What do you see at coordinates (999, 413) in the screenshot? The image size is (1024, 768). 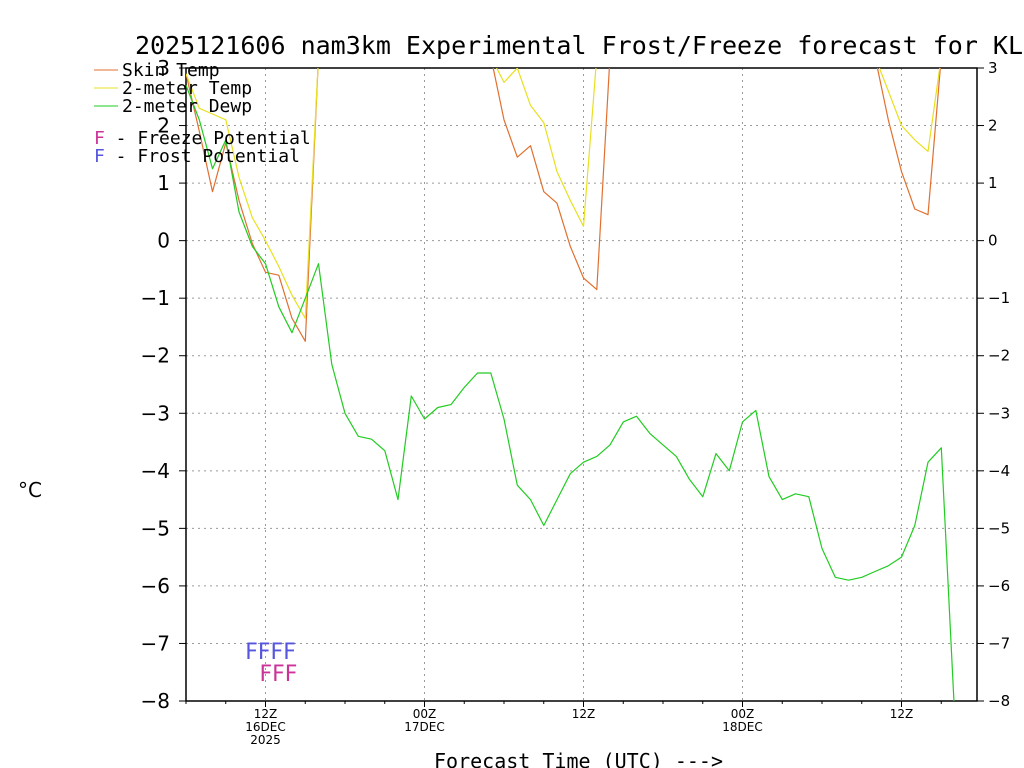 I see `y-right-tick-label: −3` at bounding box center [999, 413].